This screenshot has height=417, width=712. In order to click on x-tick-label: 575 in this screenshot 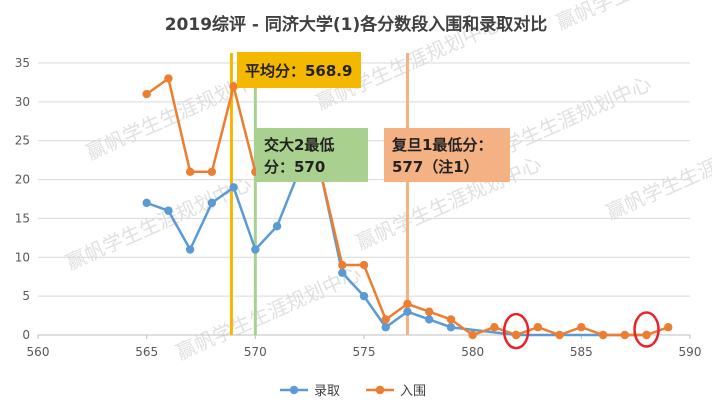, I will do `click(364, 352)`.